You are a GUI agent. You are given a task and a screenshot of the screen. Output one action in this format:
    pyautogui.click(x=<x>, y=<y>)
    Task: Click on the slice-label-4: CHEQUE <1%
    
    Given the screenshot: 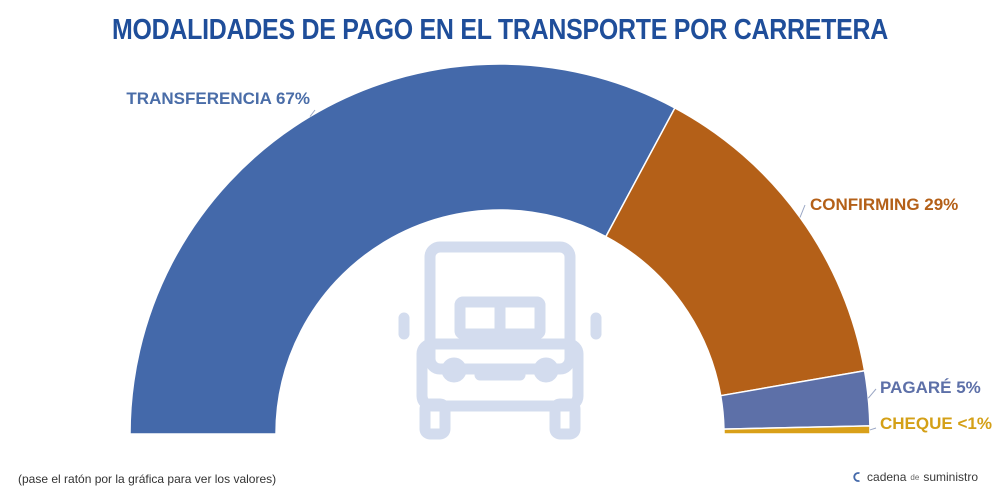 What is the action you would take?
    pyautogui.click(x=936, y=423)
    